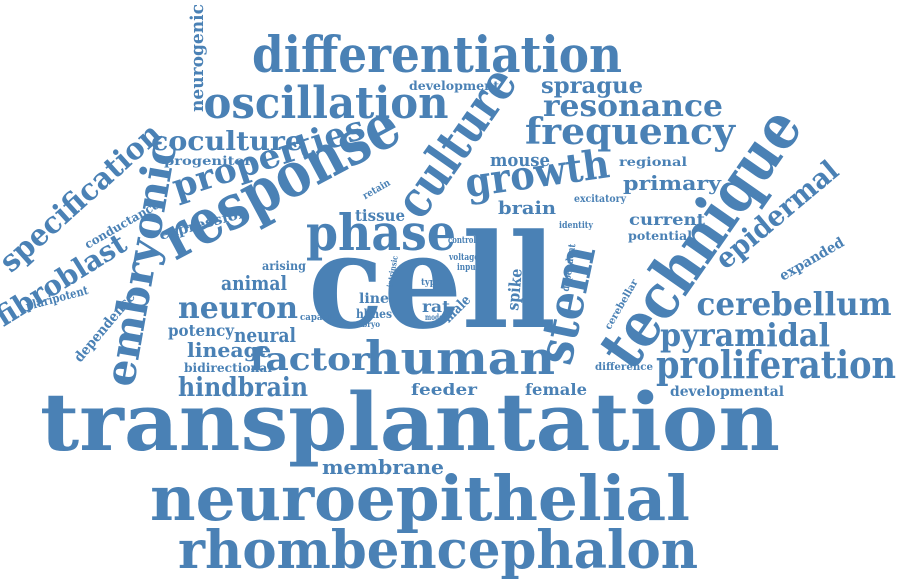 The width and height of the screenshot is (900, 585). Describe the element at coordinates (365, 324) in the screenshot. I see `word-embryo: embryo` at that location.